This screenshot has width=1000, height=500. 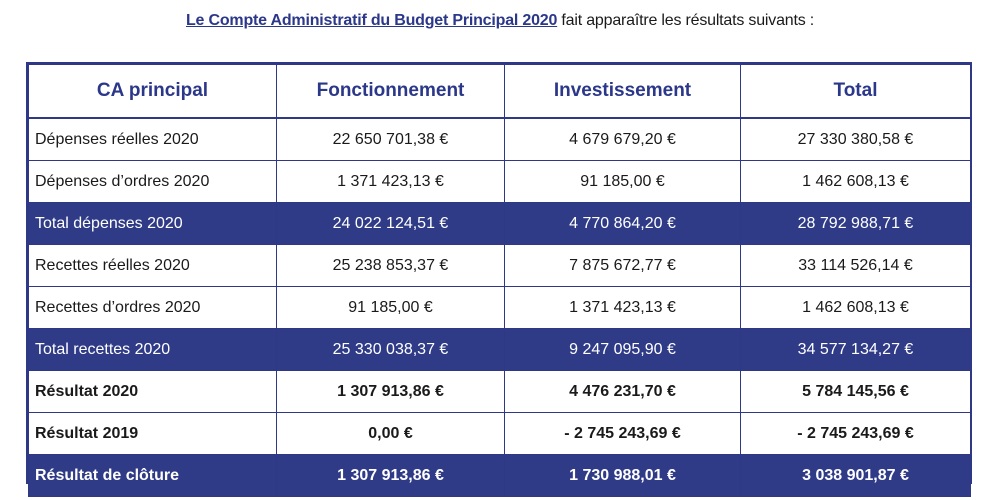 I want to click on cell-investissement: - 2 745 243,69 €, so click(x=622, y=433).